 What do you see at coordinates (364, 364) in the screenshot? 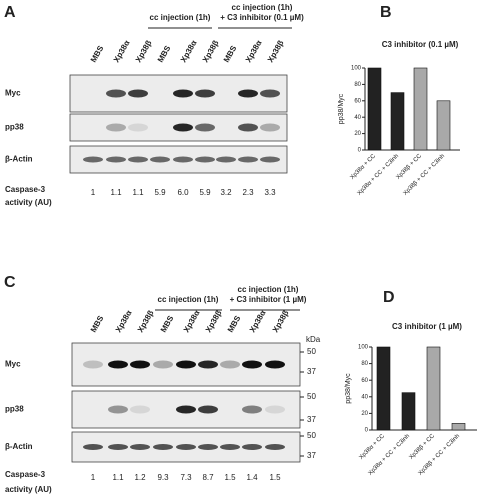
I see `y-tick-label: 80` at bounding box center [364, 364].